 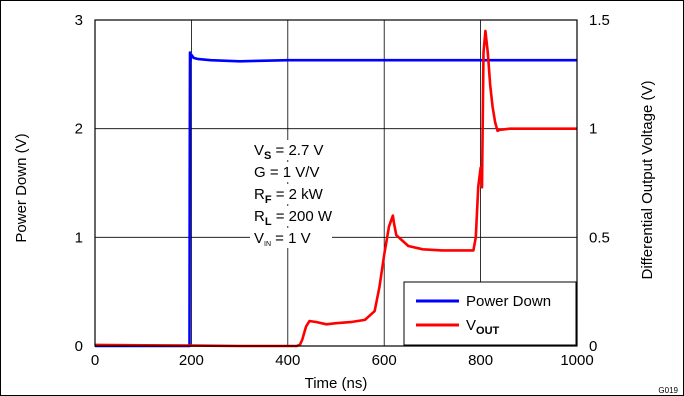 I want to click on y2-axis-title: Differential Output Voltage (V), so click(x=647, y=179).